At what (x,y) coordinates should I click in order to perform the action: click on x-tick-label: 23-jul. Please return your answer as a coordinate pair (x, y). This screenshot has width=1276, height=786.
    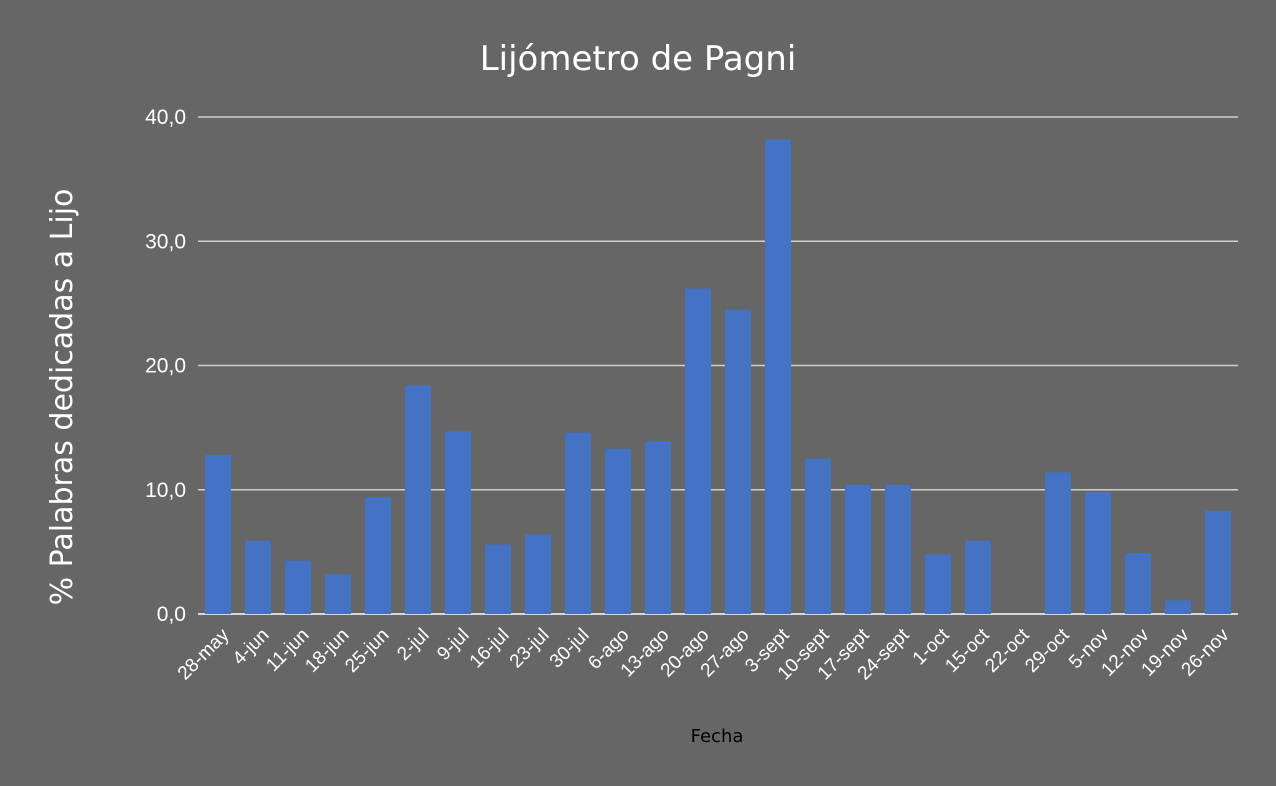
    Looking at the image, I should click on (530, 649).